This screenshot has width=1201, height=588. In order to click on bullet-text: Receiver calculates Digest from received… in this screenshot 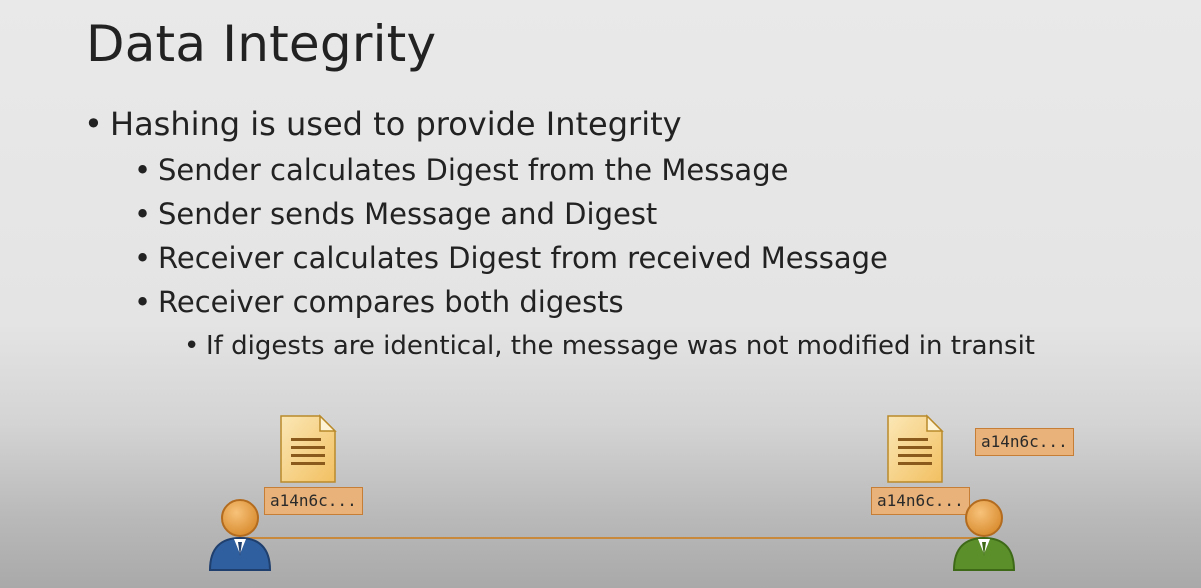, I will do `click(523, 258)`.